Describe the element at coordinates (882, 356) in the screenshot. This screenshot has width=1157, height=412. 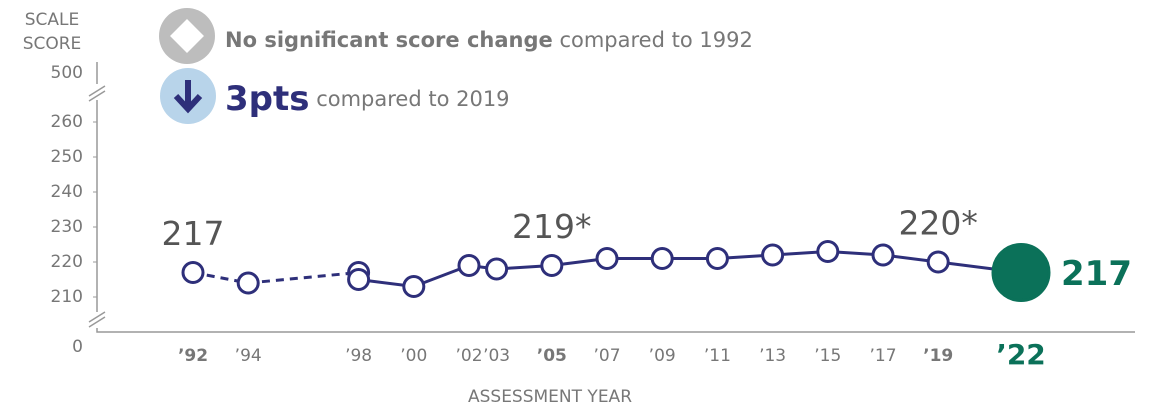
I see `x-tick-label: ’17` at that location.